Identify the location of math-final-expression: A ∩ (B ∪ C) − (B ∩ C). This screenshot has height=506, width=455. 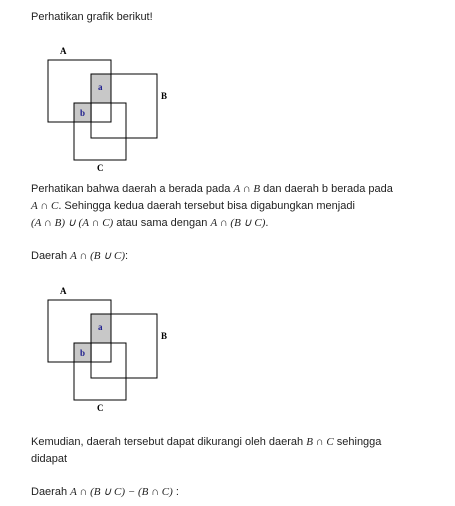
(121, 492).